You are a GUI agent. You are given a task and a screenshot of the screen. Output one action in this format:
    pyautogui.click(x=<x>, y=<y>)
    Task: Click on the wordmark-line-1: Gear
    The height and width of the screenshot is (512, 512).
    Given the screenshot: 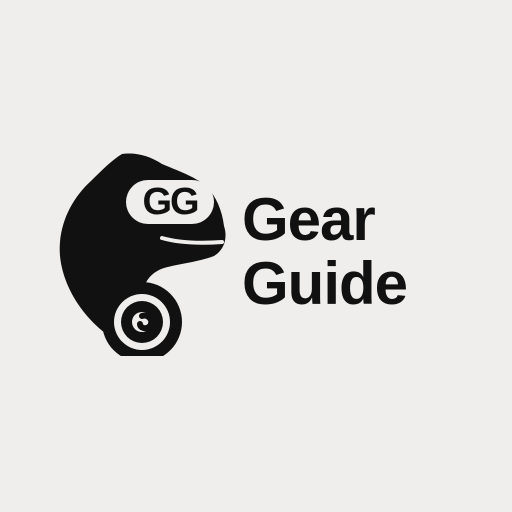 What is the action you would take?
    pyautogui.click(x=309, y=219)
    